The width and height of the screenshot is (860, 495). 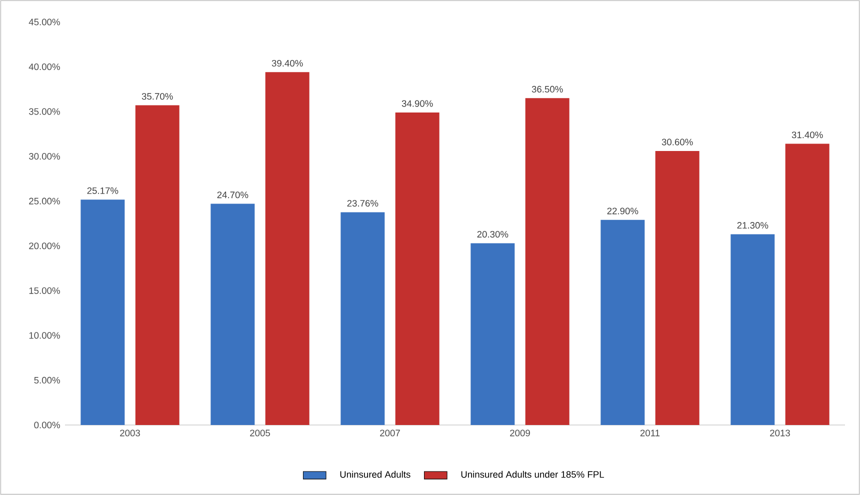 I want to click on data-label: 23.76%, so click(x=362, y=203).